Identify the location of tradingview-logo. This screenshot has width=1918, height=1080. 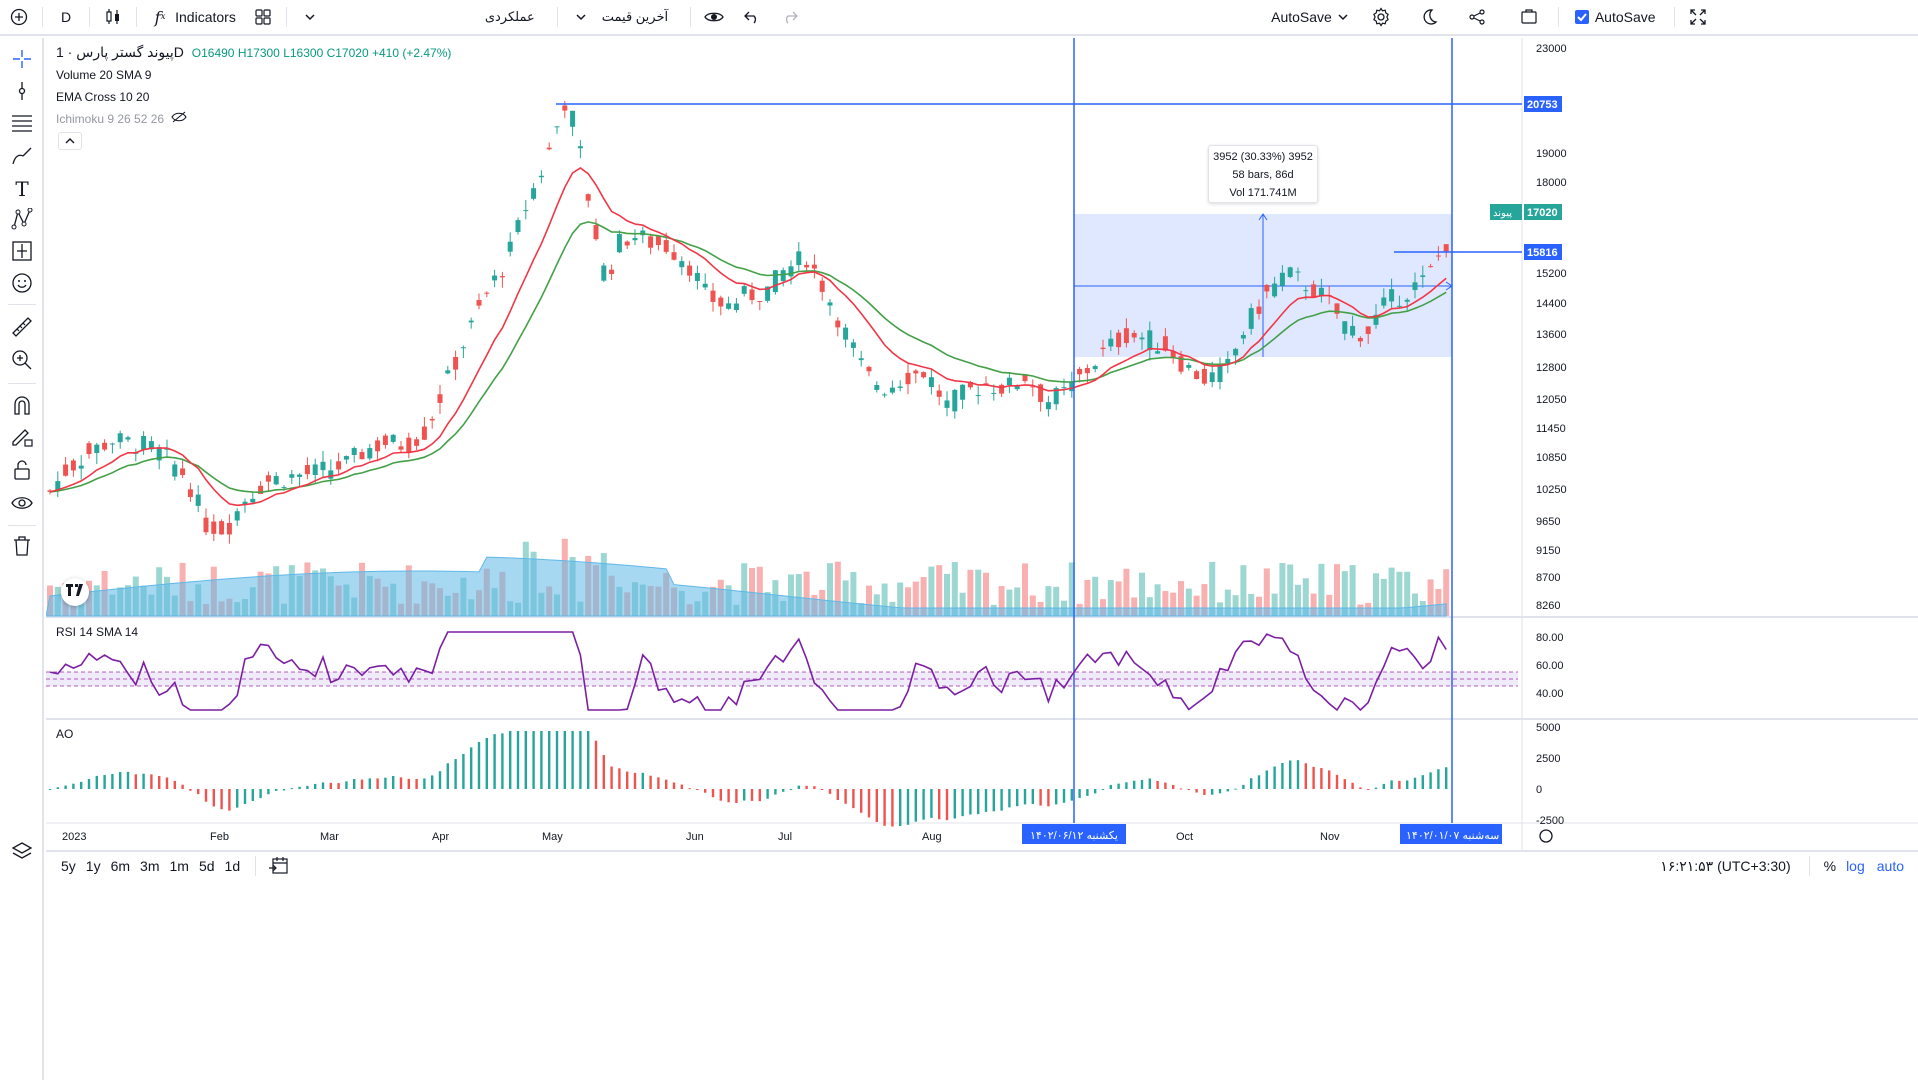
(75, 592).